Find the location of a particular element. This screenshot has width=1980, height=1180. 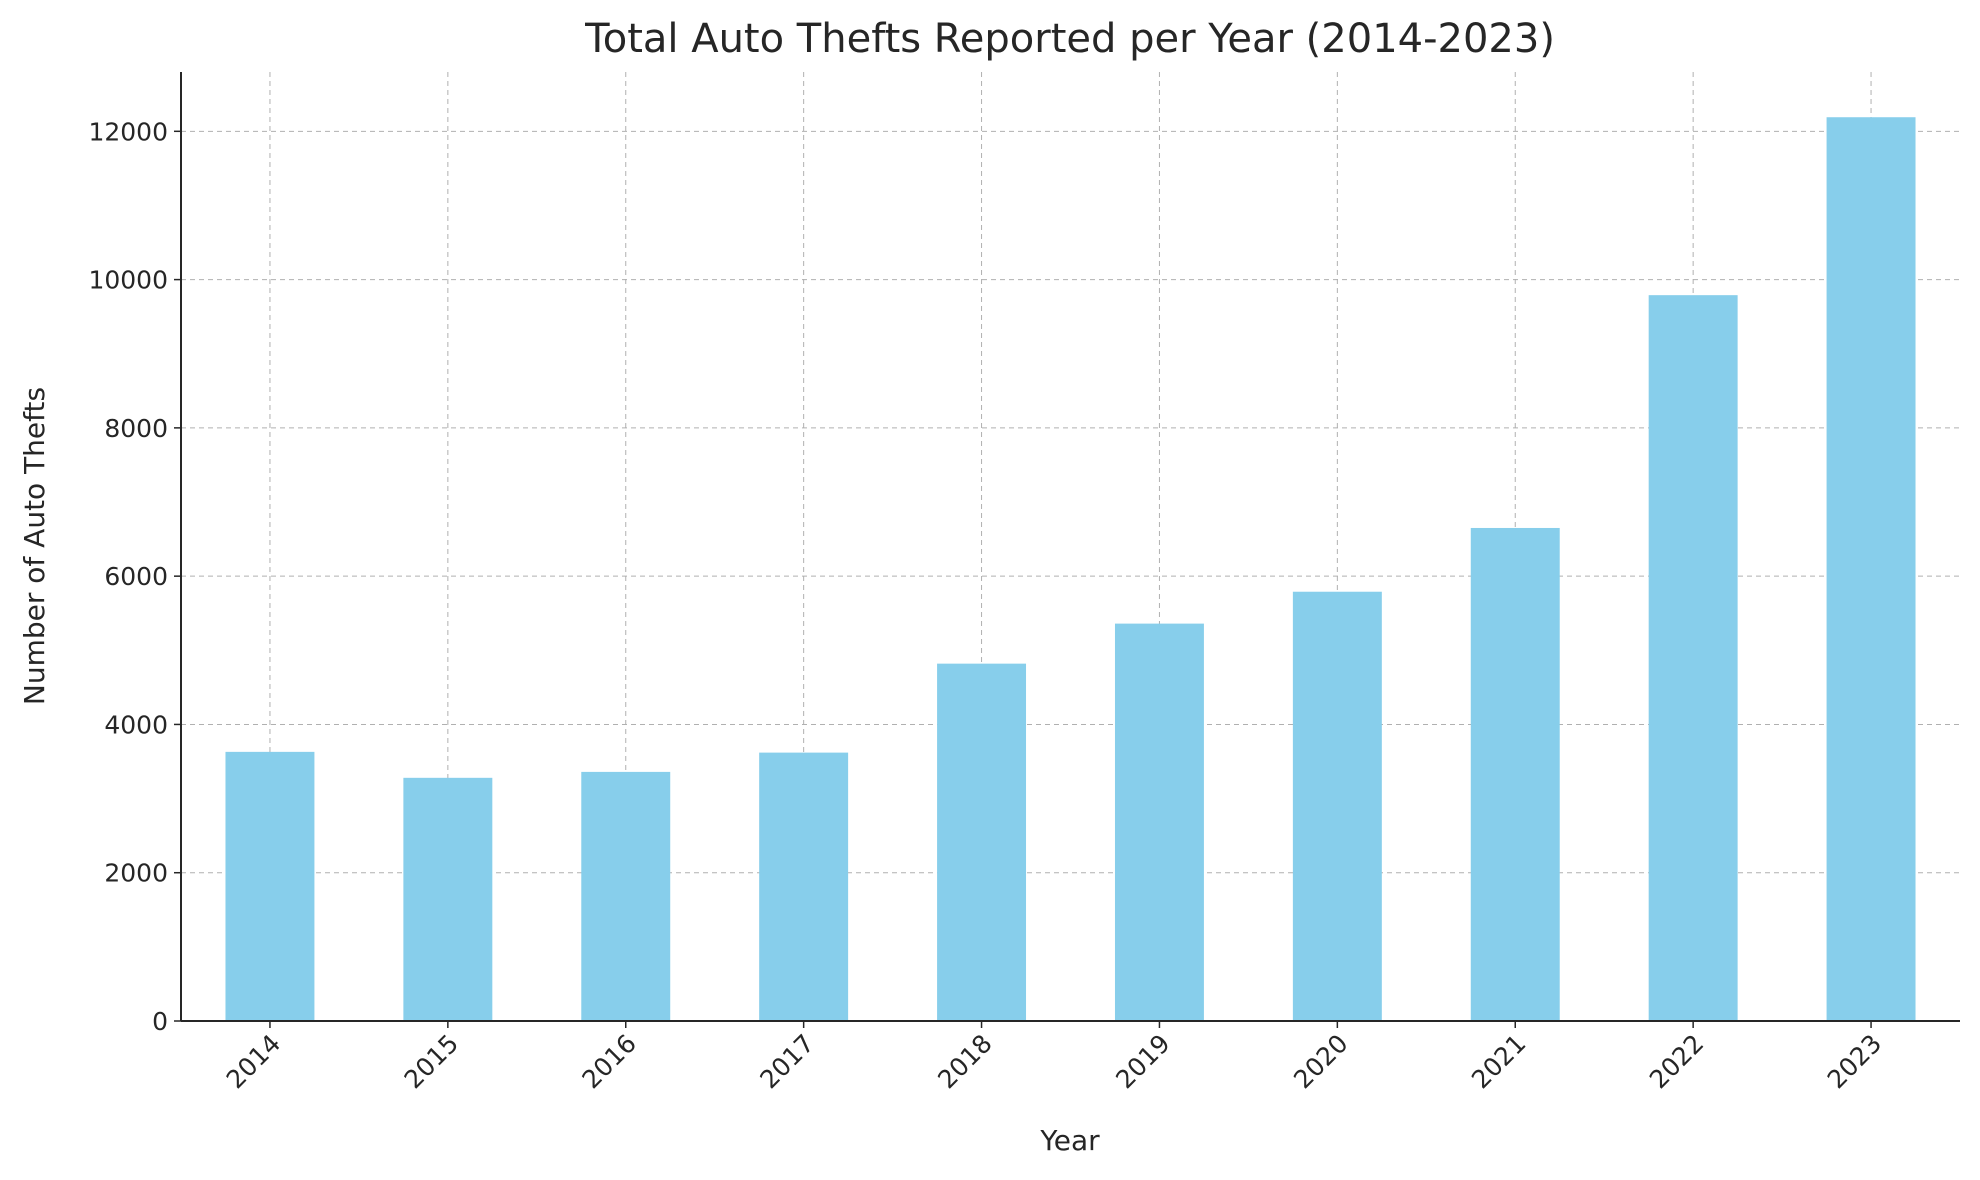

x-tick-label: 2015 is located at coordinates (431, 1061).